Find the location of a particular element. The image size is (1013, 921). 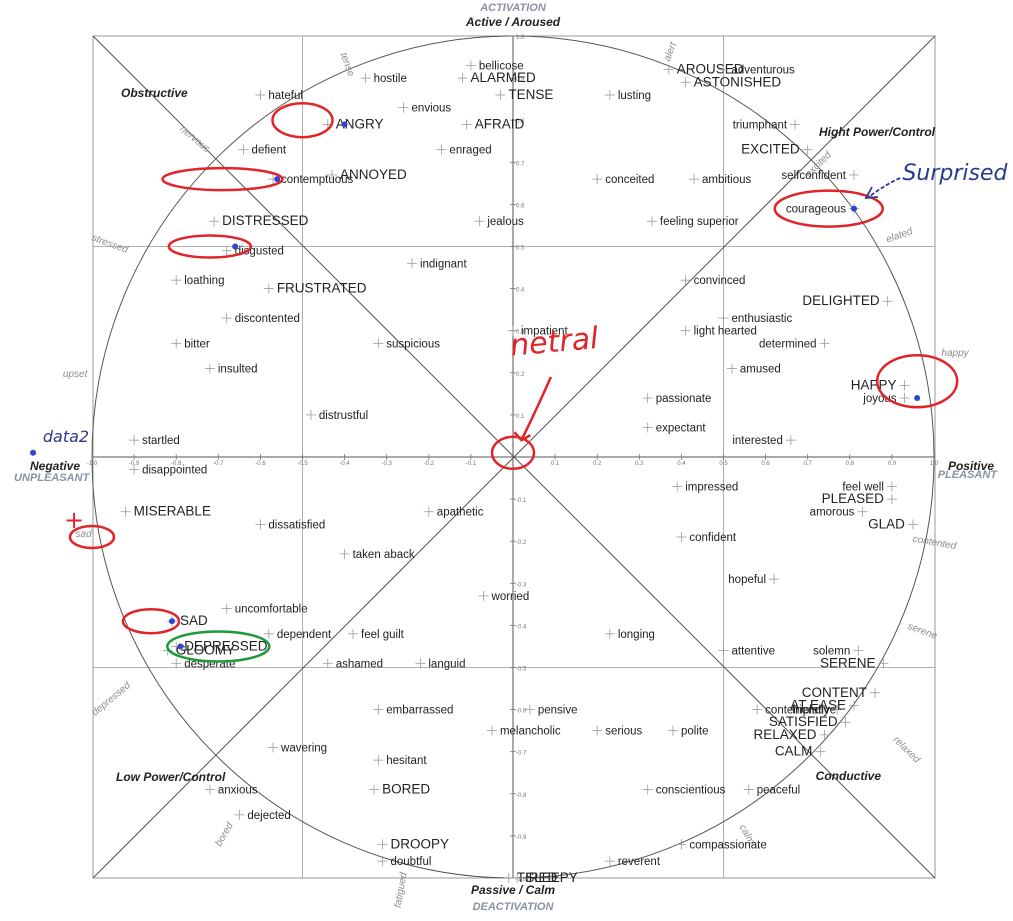

emotion-word-label: AFRAID is located at coordinates (500, 123).